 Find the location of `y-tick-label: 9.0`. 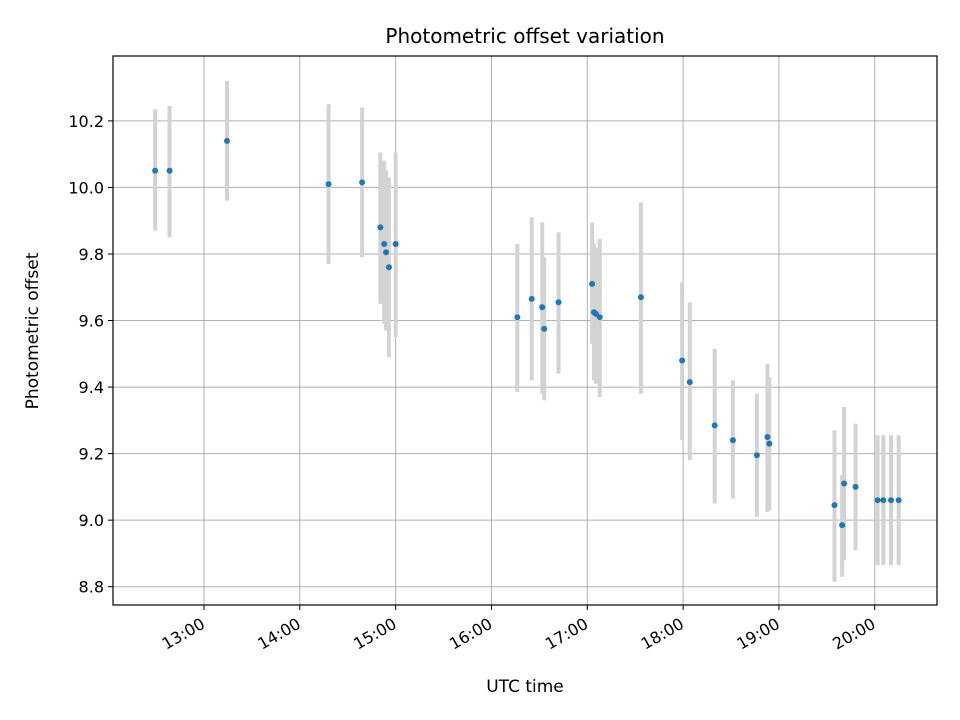

y-tick-label: 9.0 is located at coordinates (91, 520).